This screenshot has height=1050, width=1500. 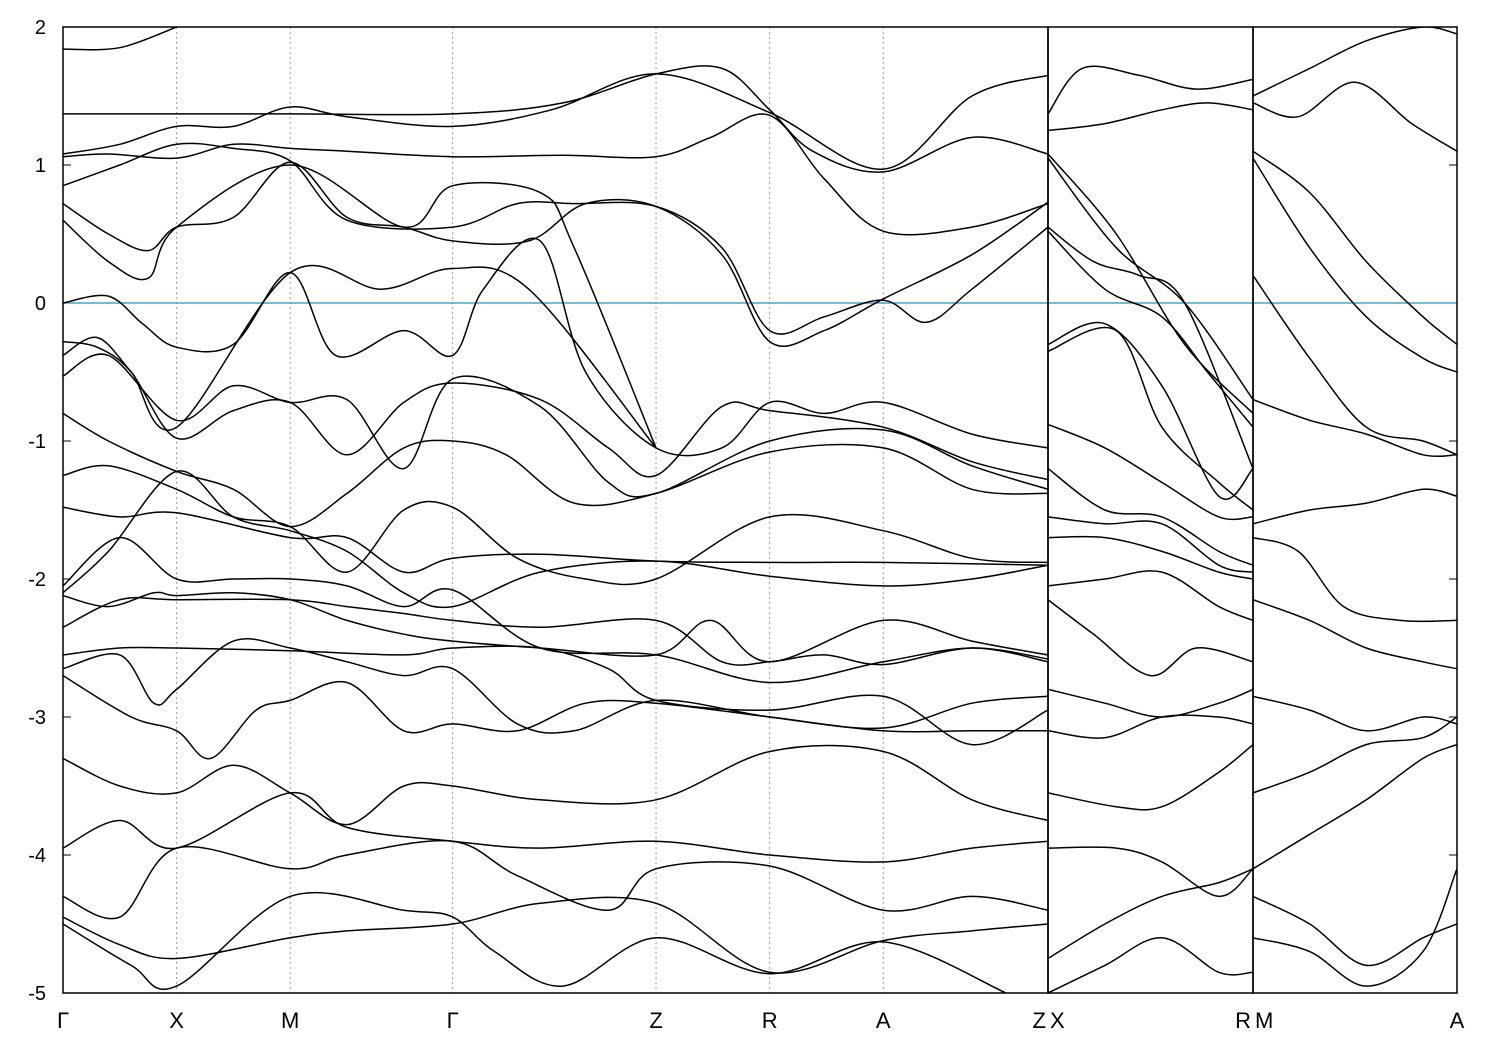 I want to click on y-tick-label: -3, so click(x=37, y=718).